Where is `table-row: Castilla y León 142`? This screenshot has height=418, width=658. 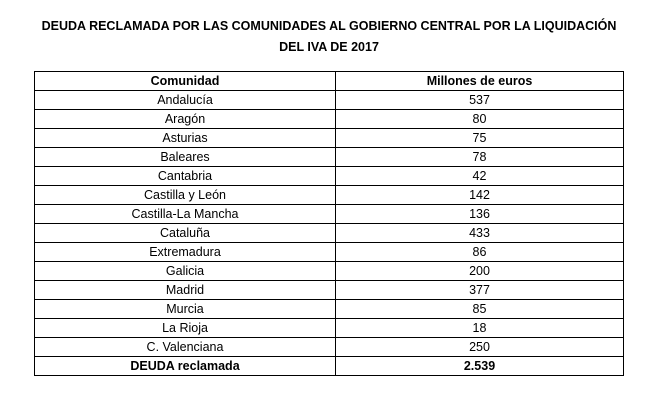
table-row: Castilla y León 142 is located at coordinates (329, 195).